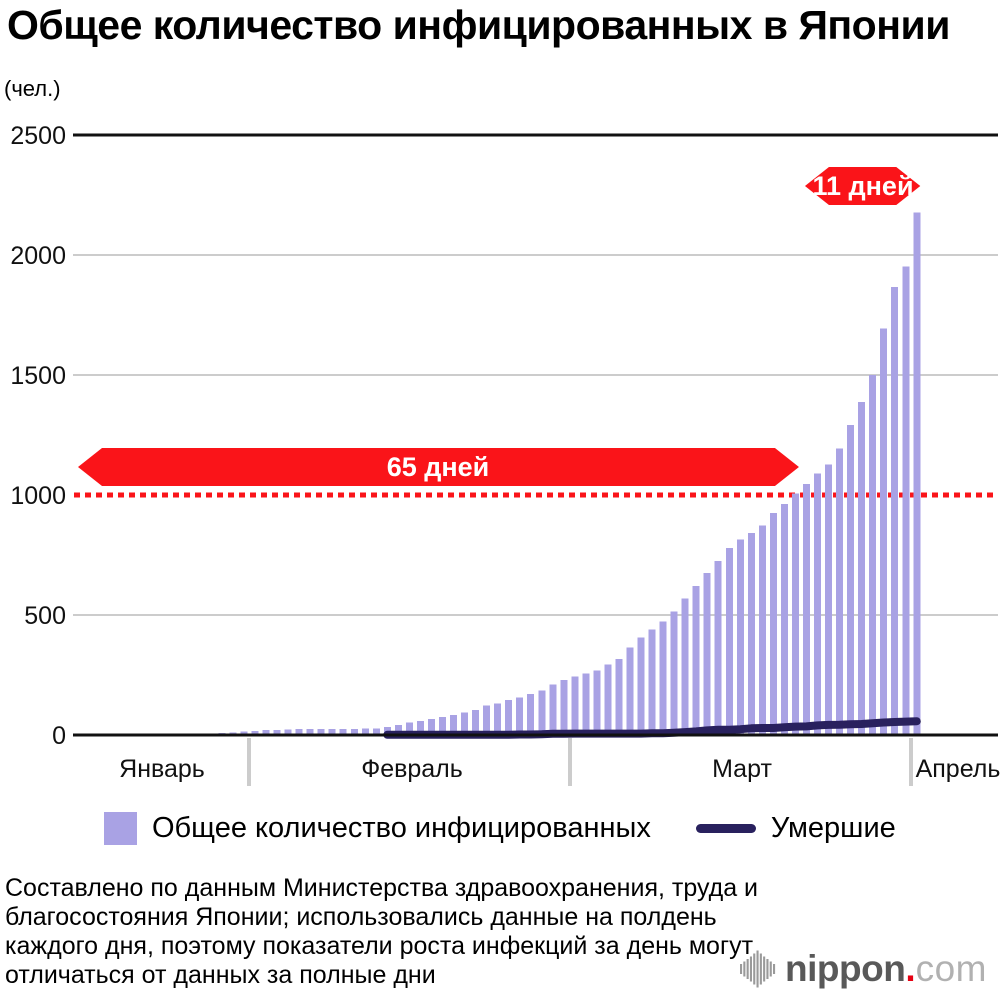 The height and width of the screenshot is (996, 1000). What do you see at coordinates (559, 769) in the screenshot?
I see `x-axis-labels: Январь Февраль Март Апрель` at bounding box center [559, 769].